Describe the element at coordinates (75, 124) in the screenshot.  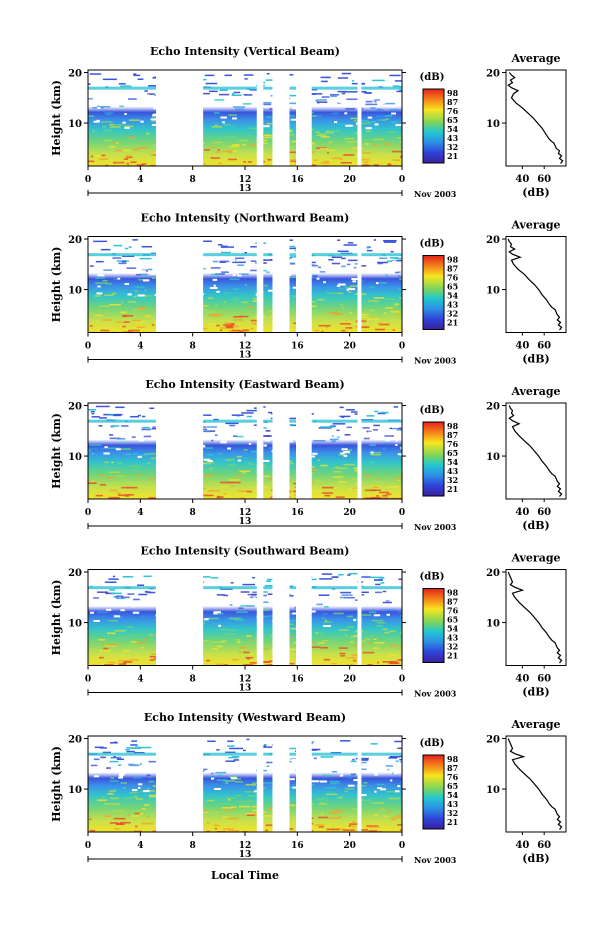
I see `y-tick-label: 10` at that location.